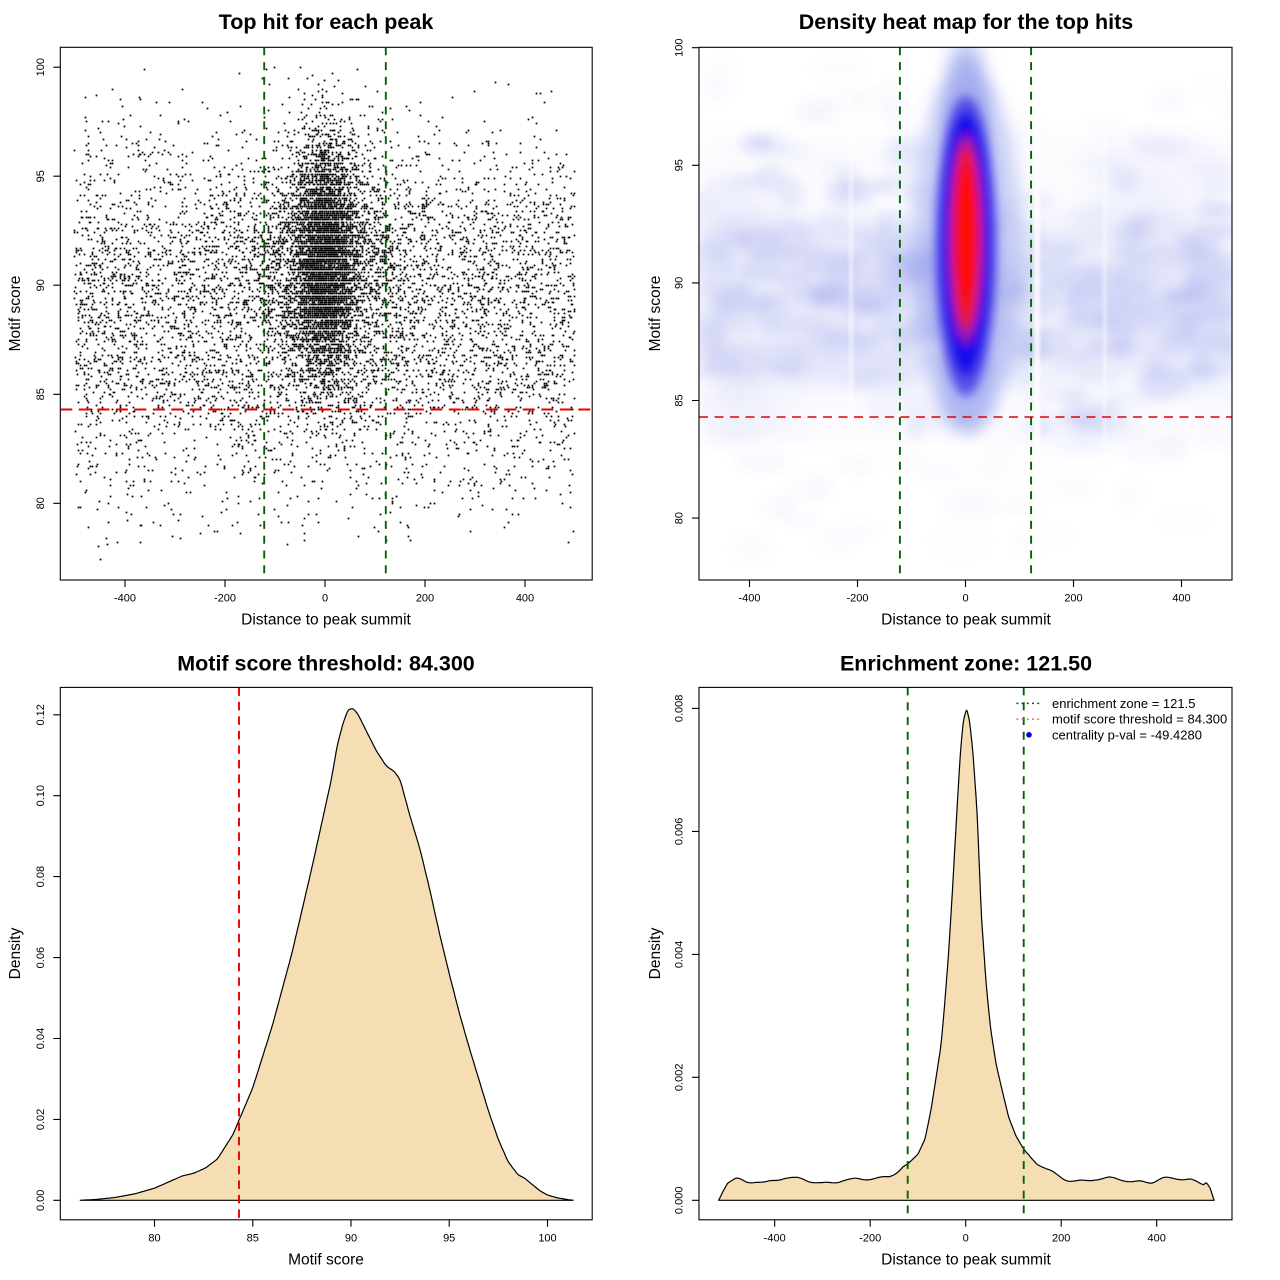 The width and height of the screenshot is (1280, 1280). What do you see at coordinates (1127, 734) in the screenshot?
I see `svg-text: centrality p-val = -49.4280` at bounding box center [1127, 734].